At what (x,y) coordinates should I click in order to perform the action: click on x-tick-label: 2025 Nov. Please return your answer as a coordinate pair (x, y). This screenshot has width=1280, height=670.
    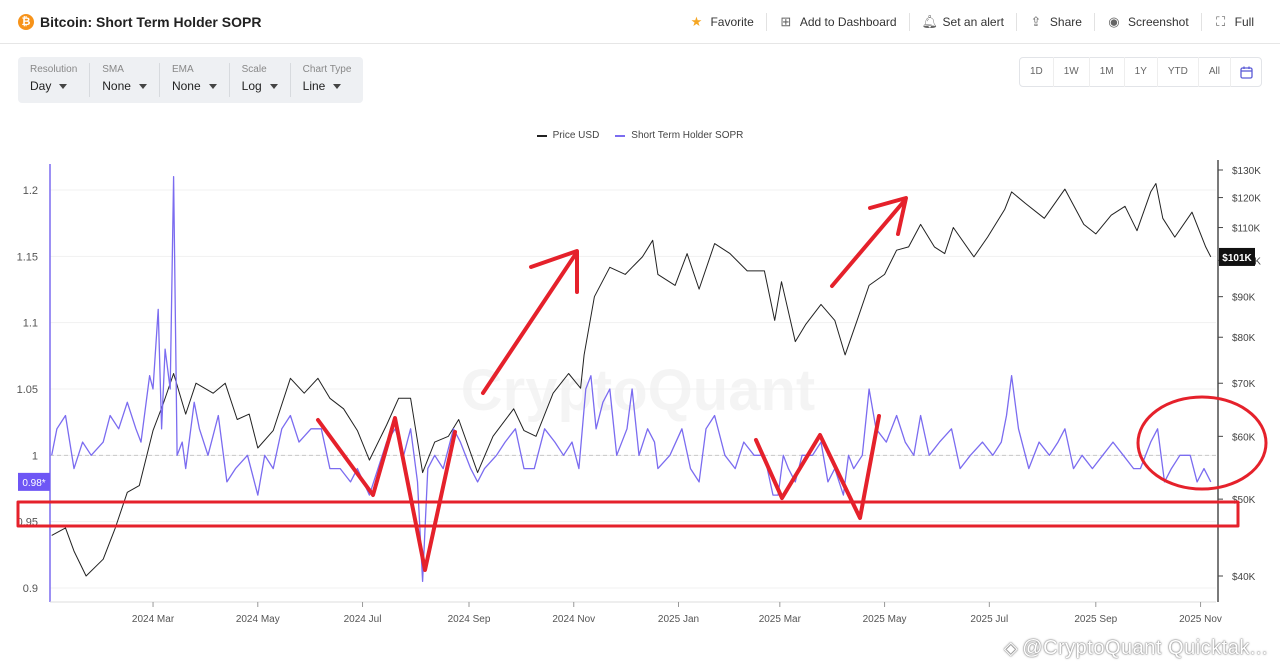
    Looking at the image, I should click on (1200, 619).